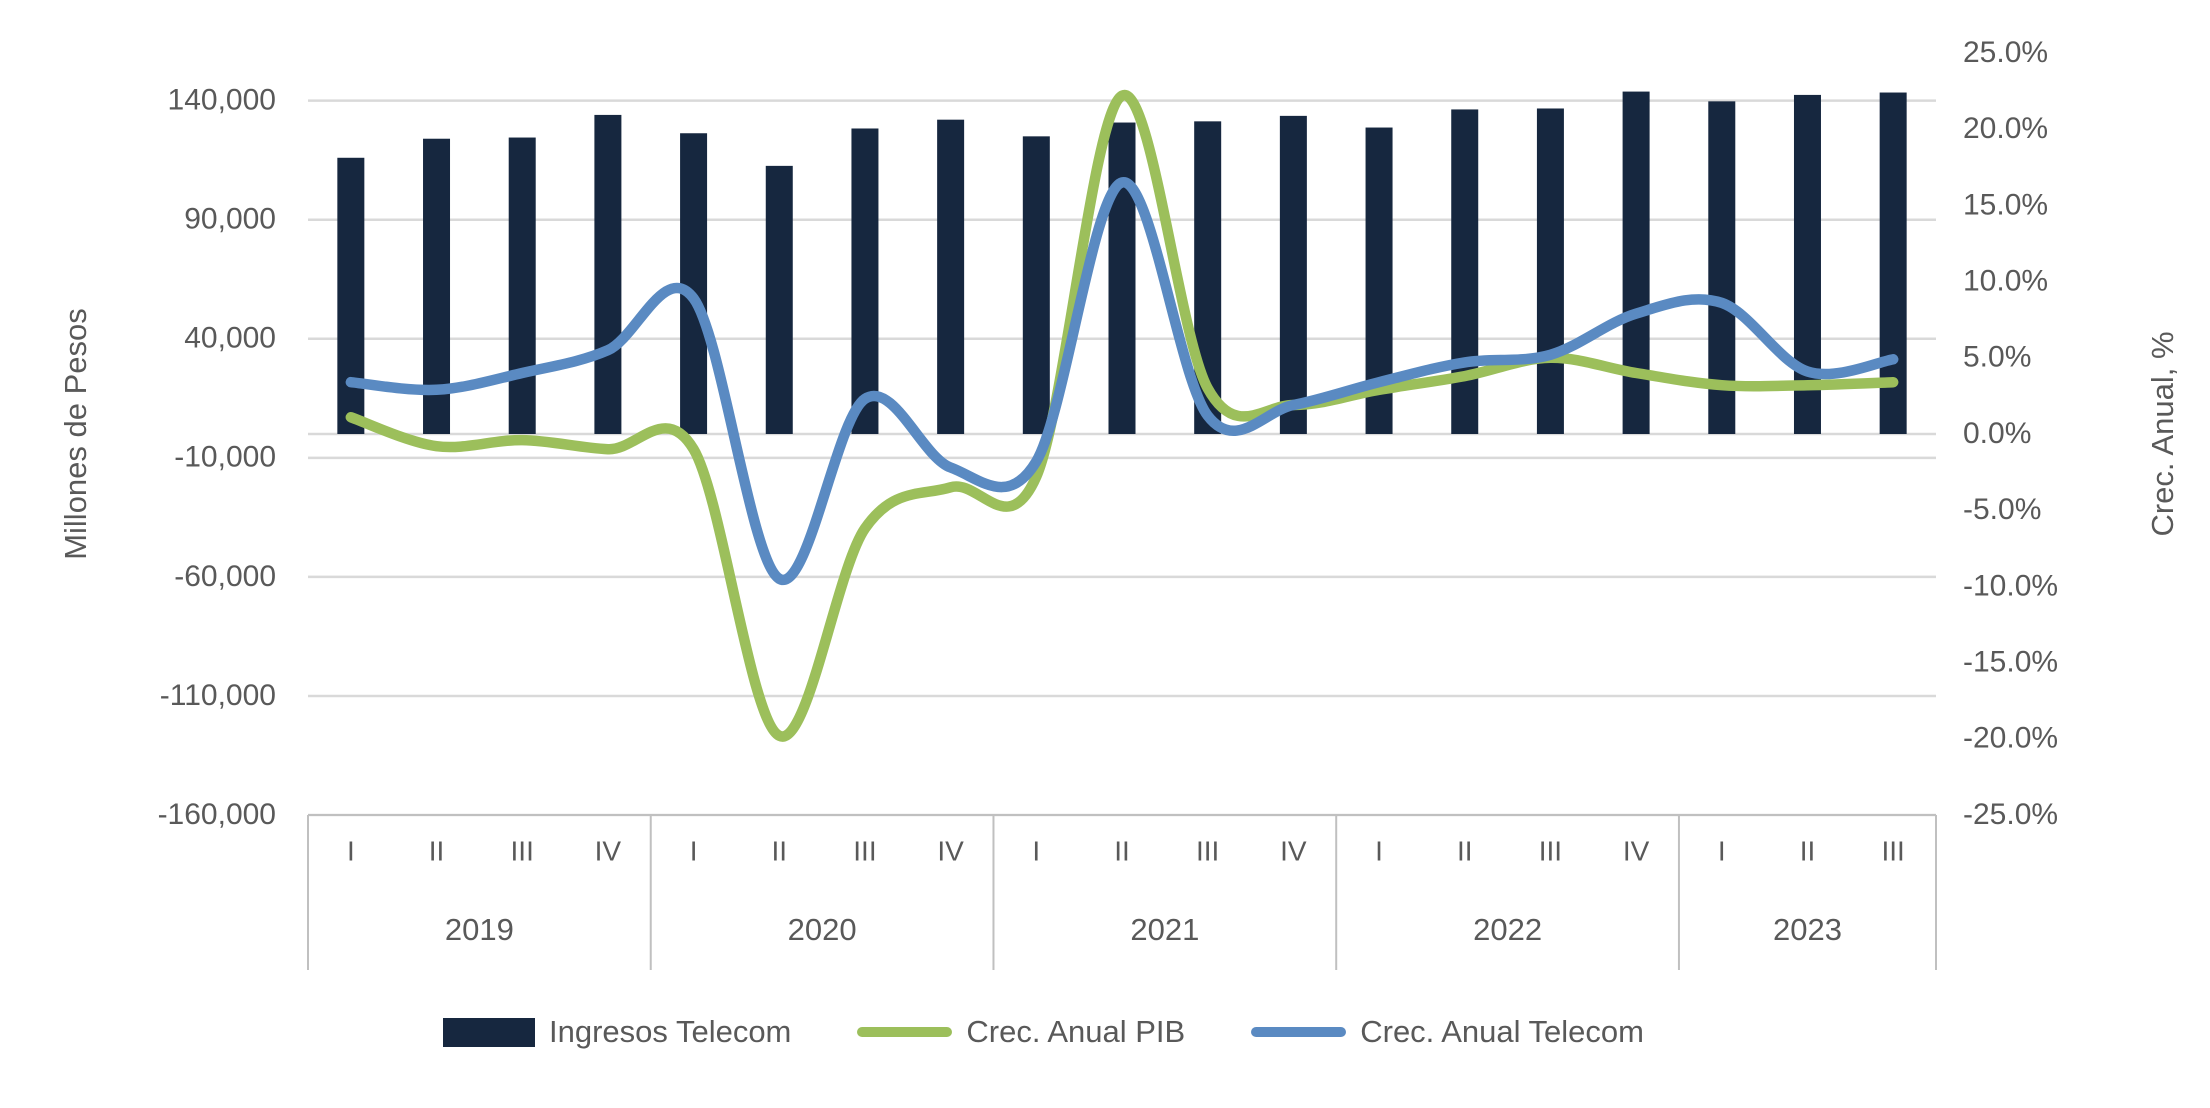  Describe the element at coordinates (1636, 850) in the screenshot. I see `quarter-label-2022-IV: IV` at that location.